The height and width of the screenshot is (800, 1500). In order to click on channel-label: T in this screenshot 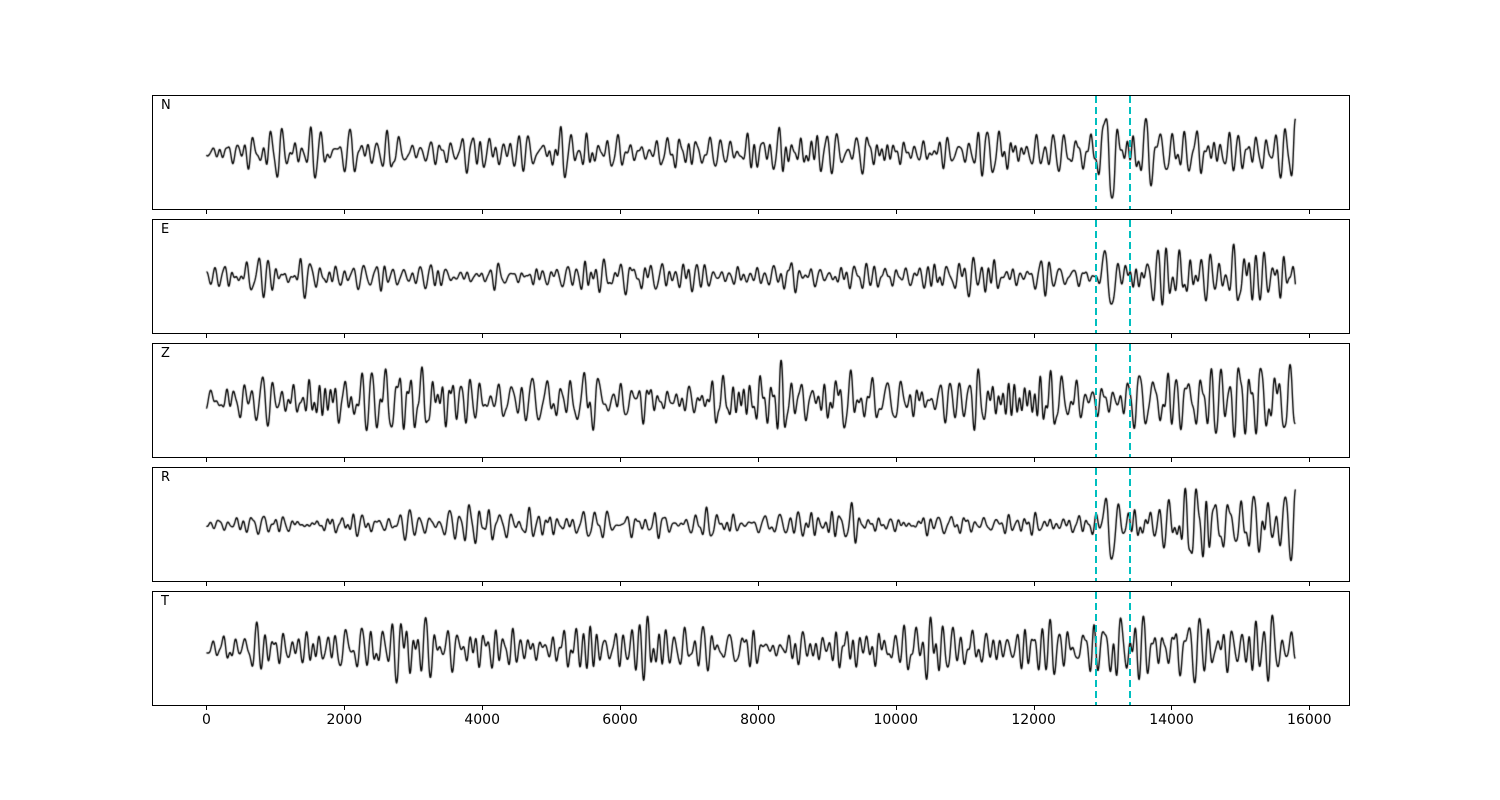, I will do `click(165, 601)`.